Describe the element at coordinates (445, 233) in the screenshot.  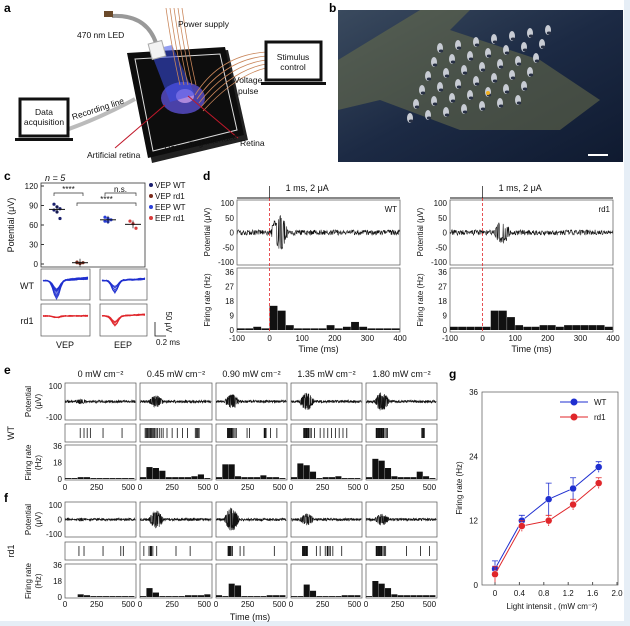
I see `y-tick-label: 0` at that location.